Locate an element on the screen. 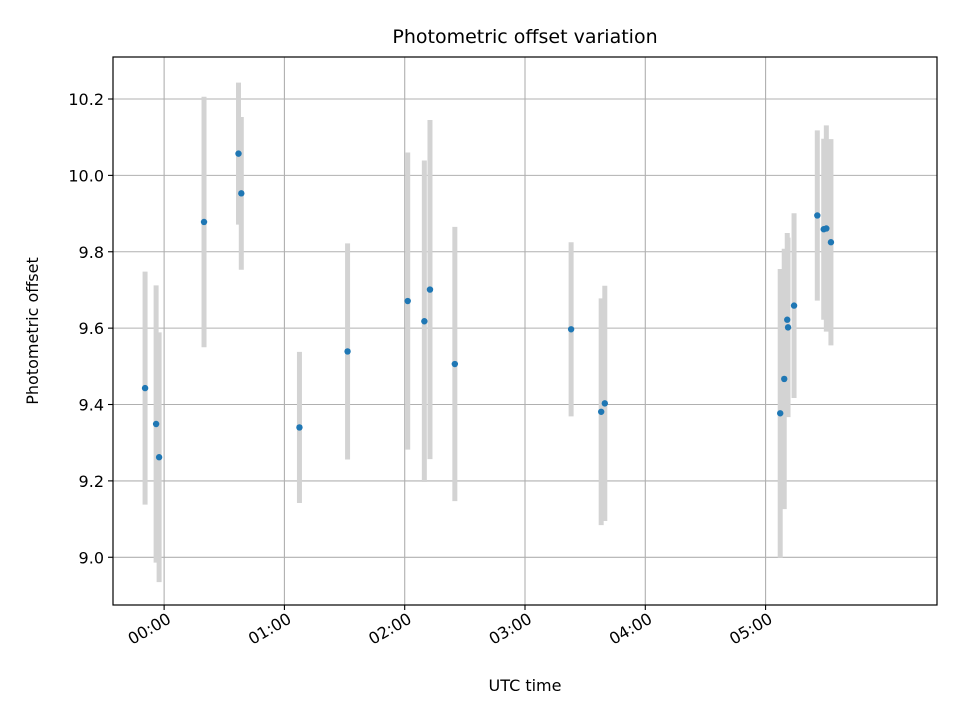 The width and height of the screenshot is (960, 720). y-tick-label: 10.2 is located at coordinates (86, 99).